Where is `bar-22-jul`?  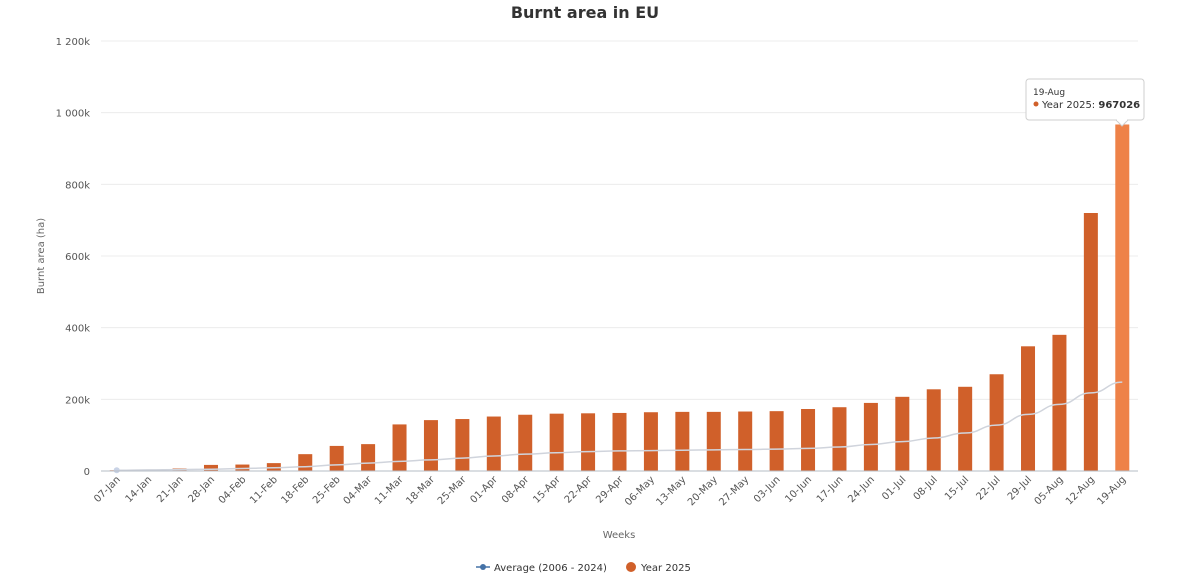
bar-22-jul is located at coordinates (996, 422).